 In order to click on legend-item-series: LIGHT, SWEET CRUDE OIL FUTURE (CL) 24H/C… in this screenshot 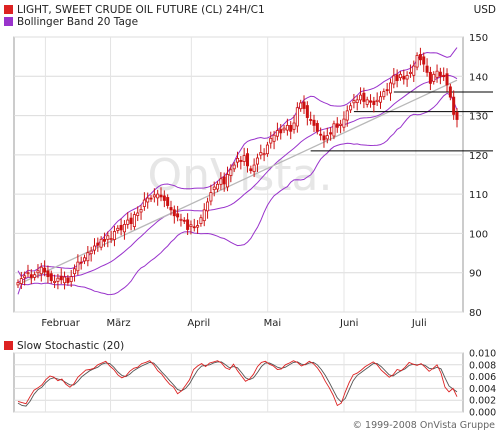, I will do `click(134, 10)`.